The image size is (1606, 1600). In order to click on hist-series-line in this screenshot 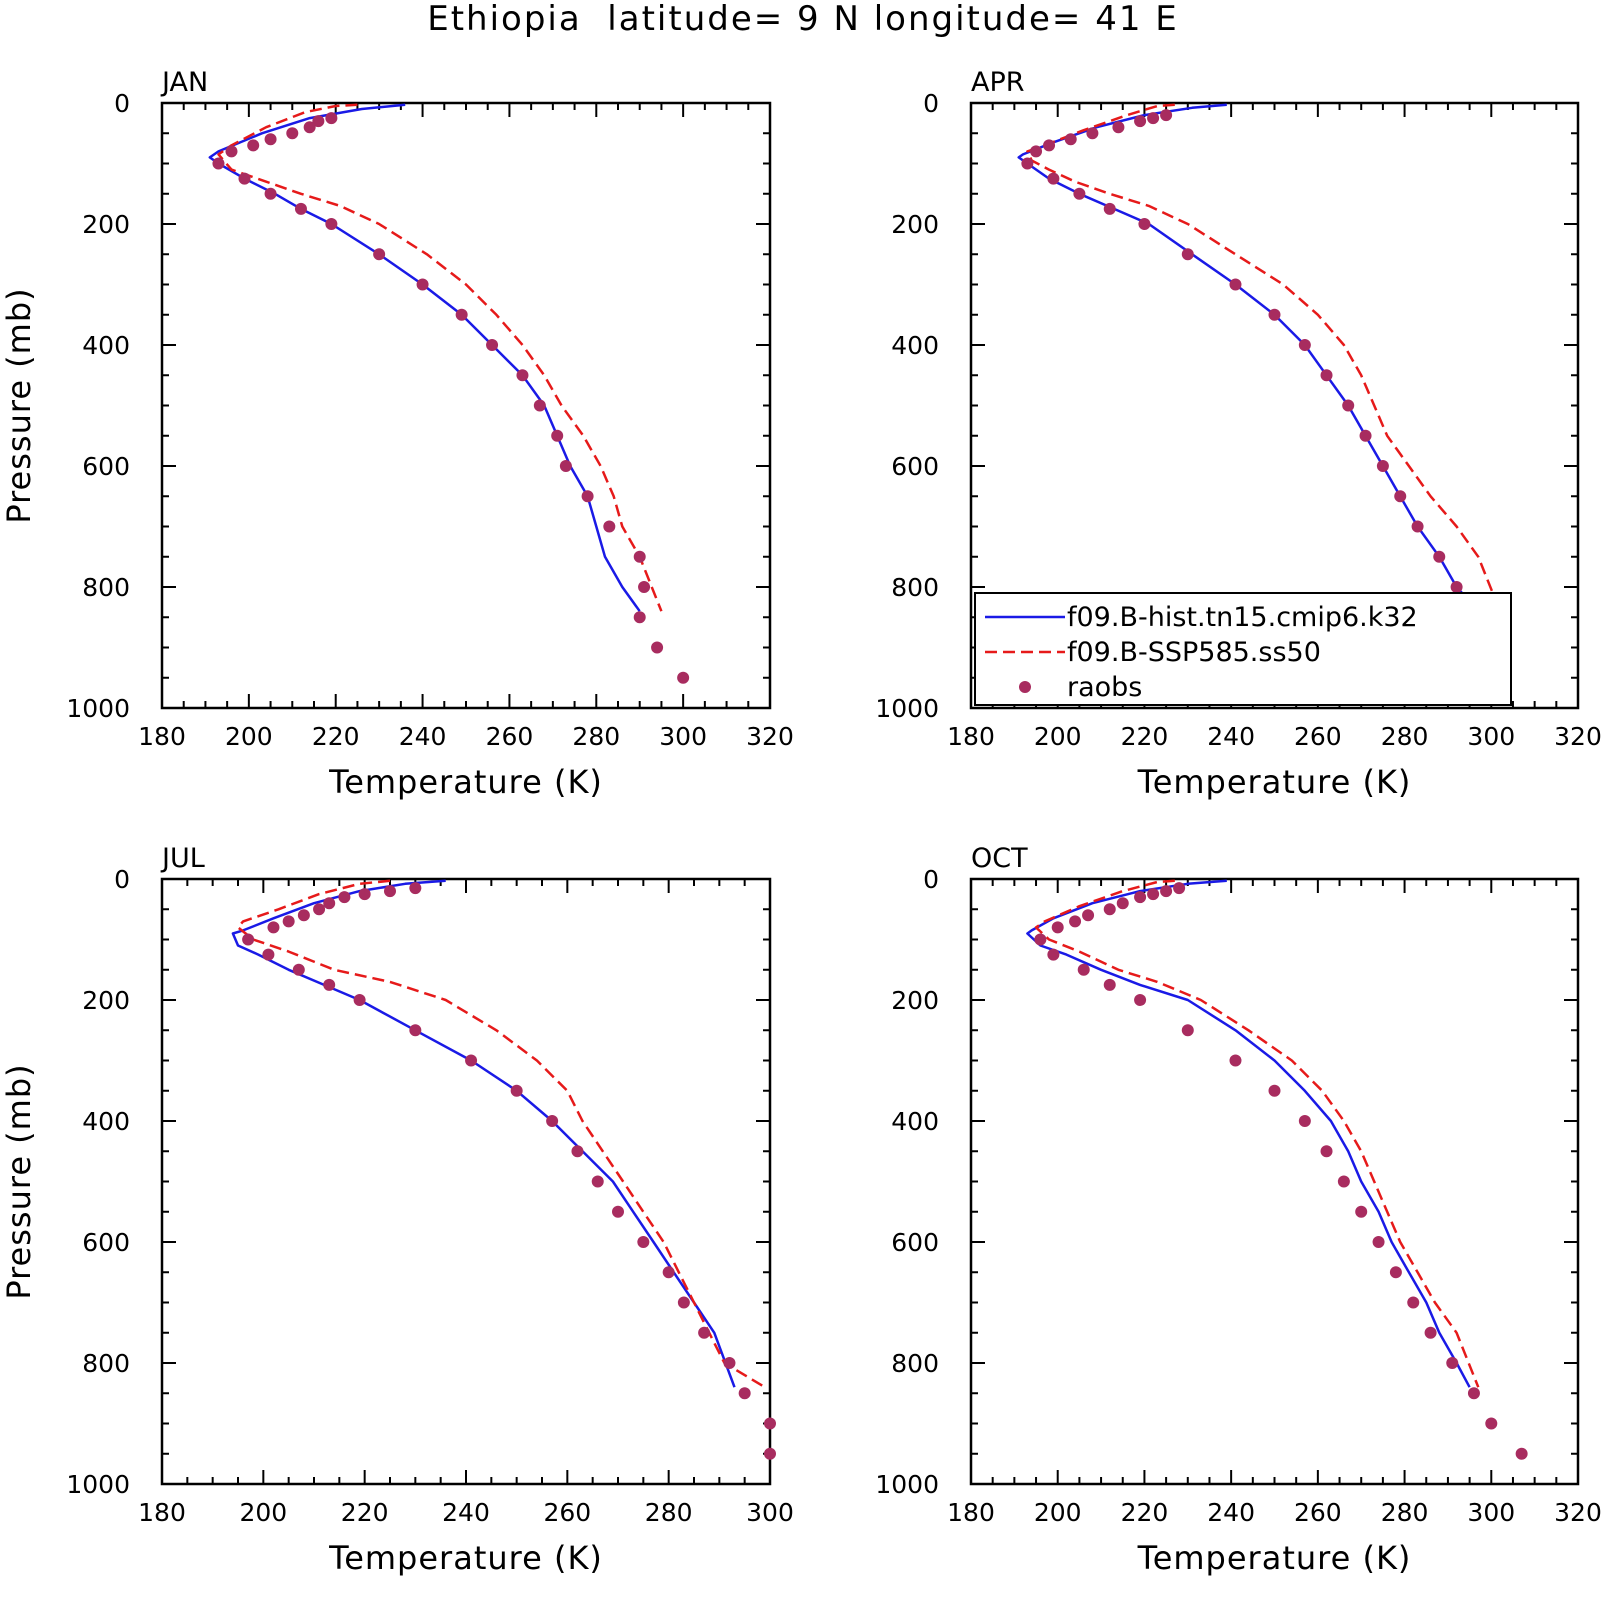, I will do `click(1248, 358)`.